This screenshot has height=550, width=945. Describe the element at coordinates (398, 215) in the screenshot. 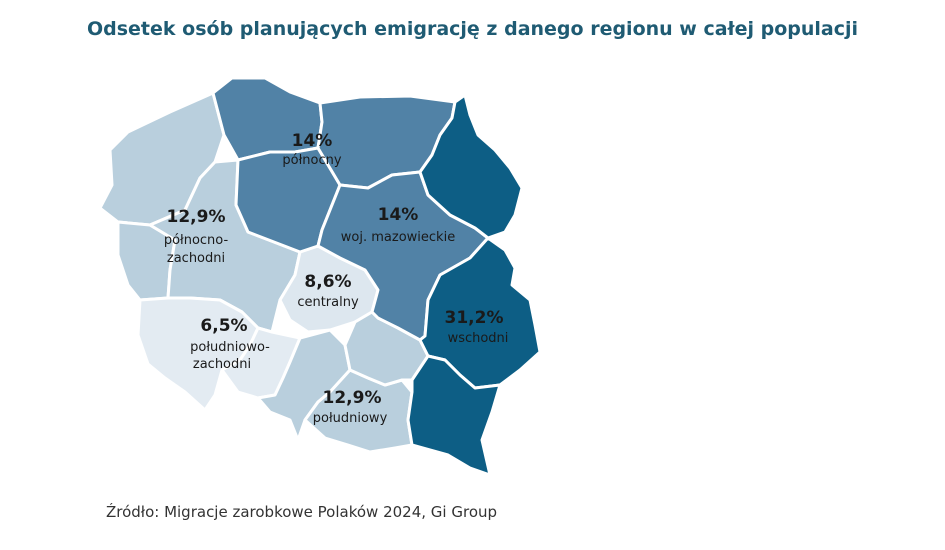

I see `label-value-mazowieckie: 14%` at that location.